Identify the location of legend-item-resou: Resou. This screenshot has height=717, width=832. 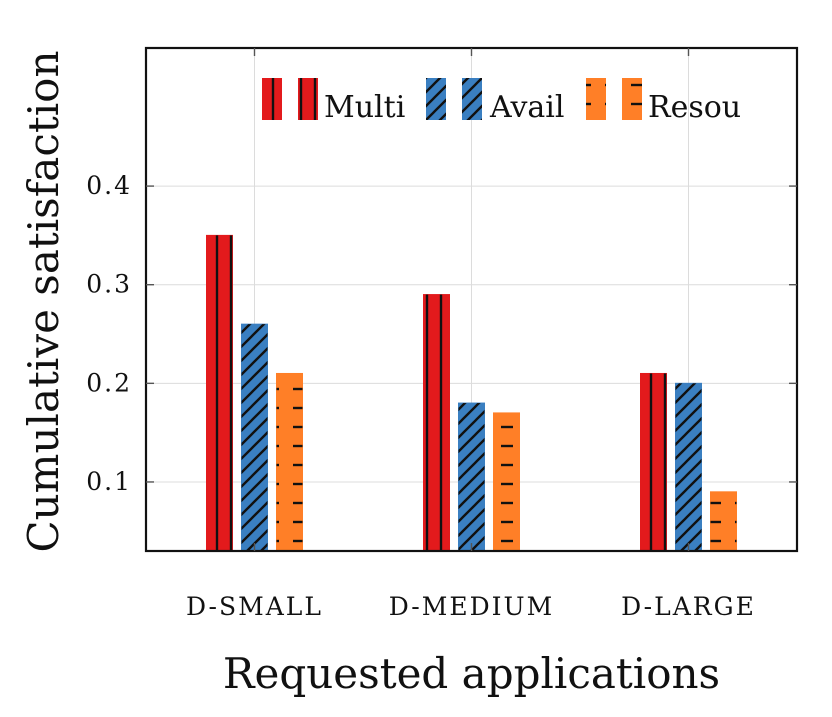
(663, 101).